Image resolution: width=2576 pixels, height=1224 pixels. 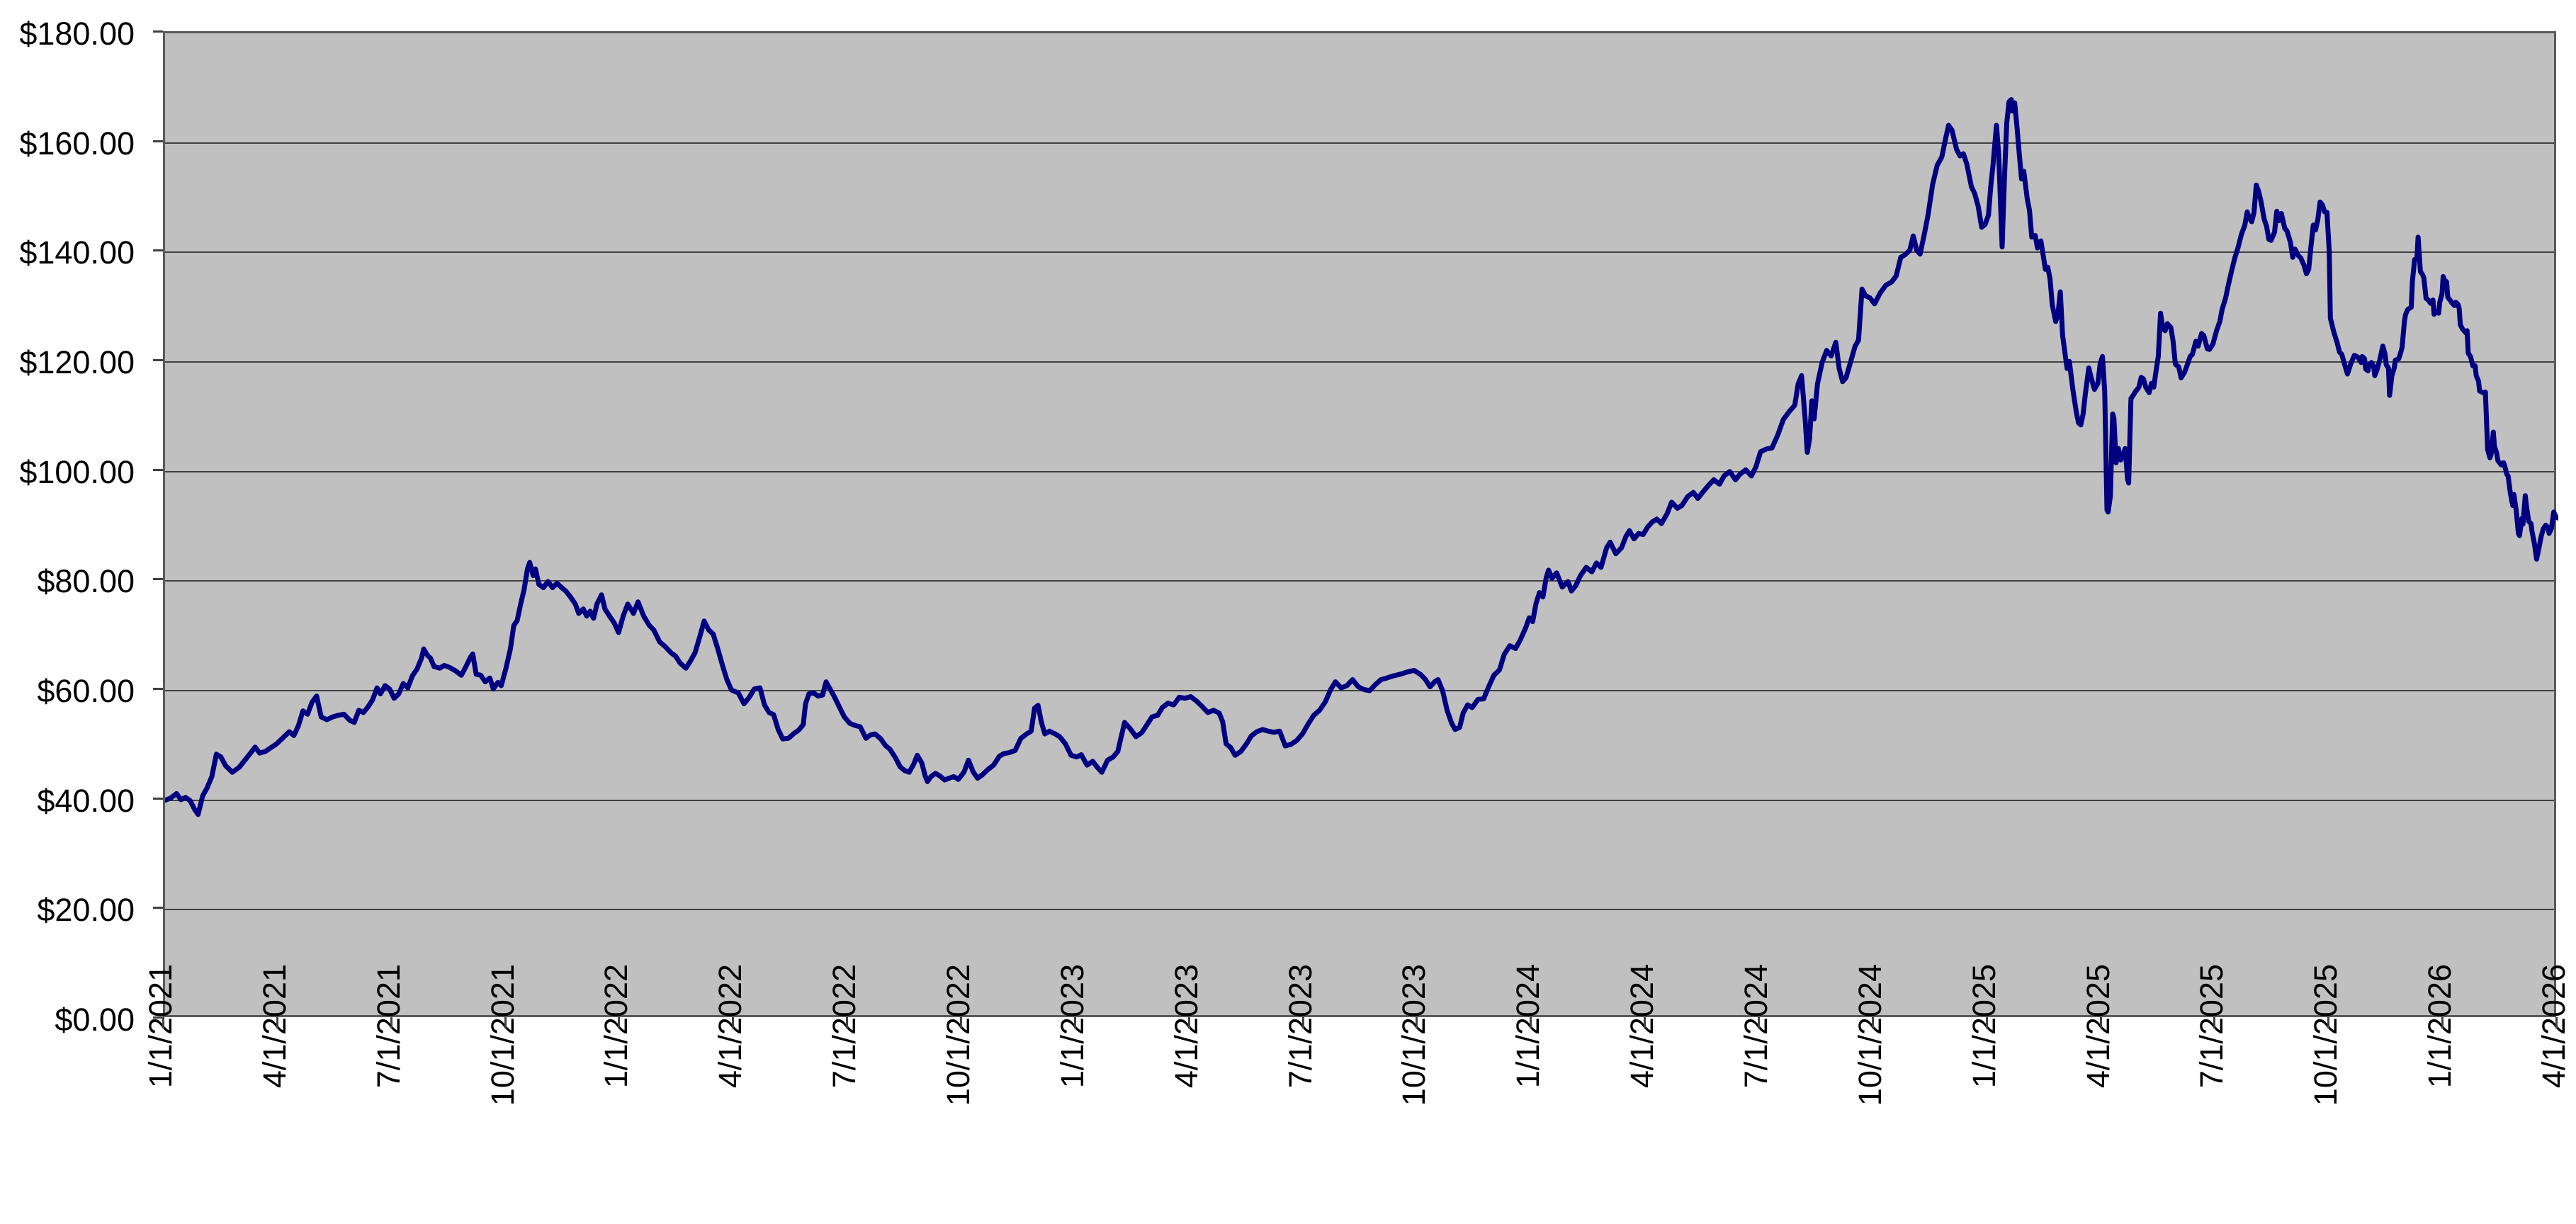 What do you see at coordinates (86, 801) in the screenshot?
I see `y-axis-tick-label: $40.00` at bounding box center [86, 801].